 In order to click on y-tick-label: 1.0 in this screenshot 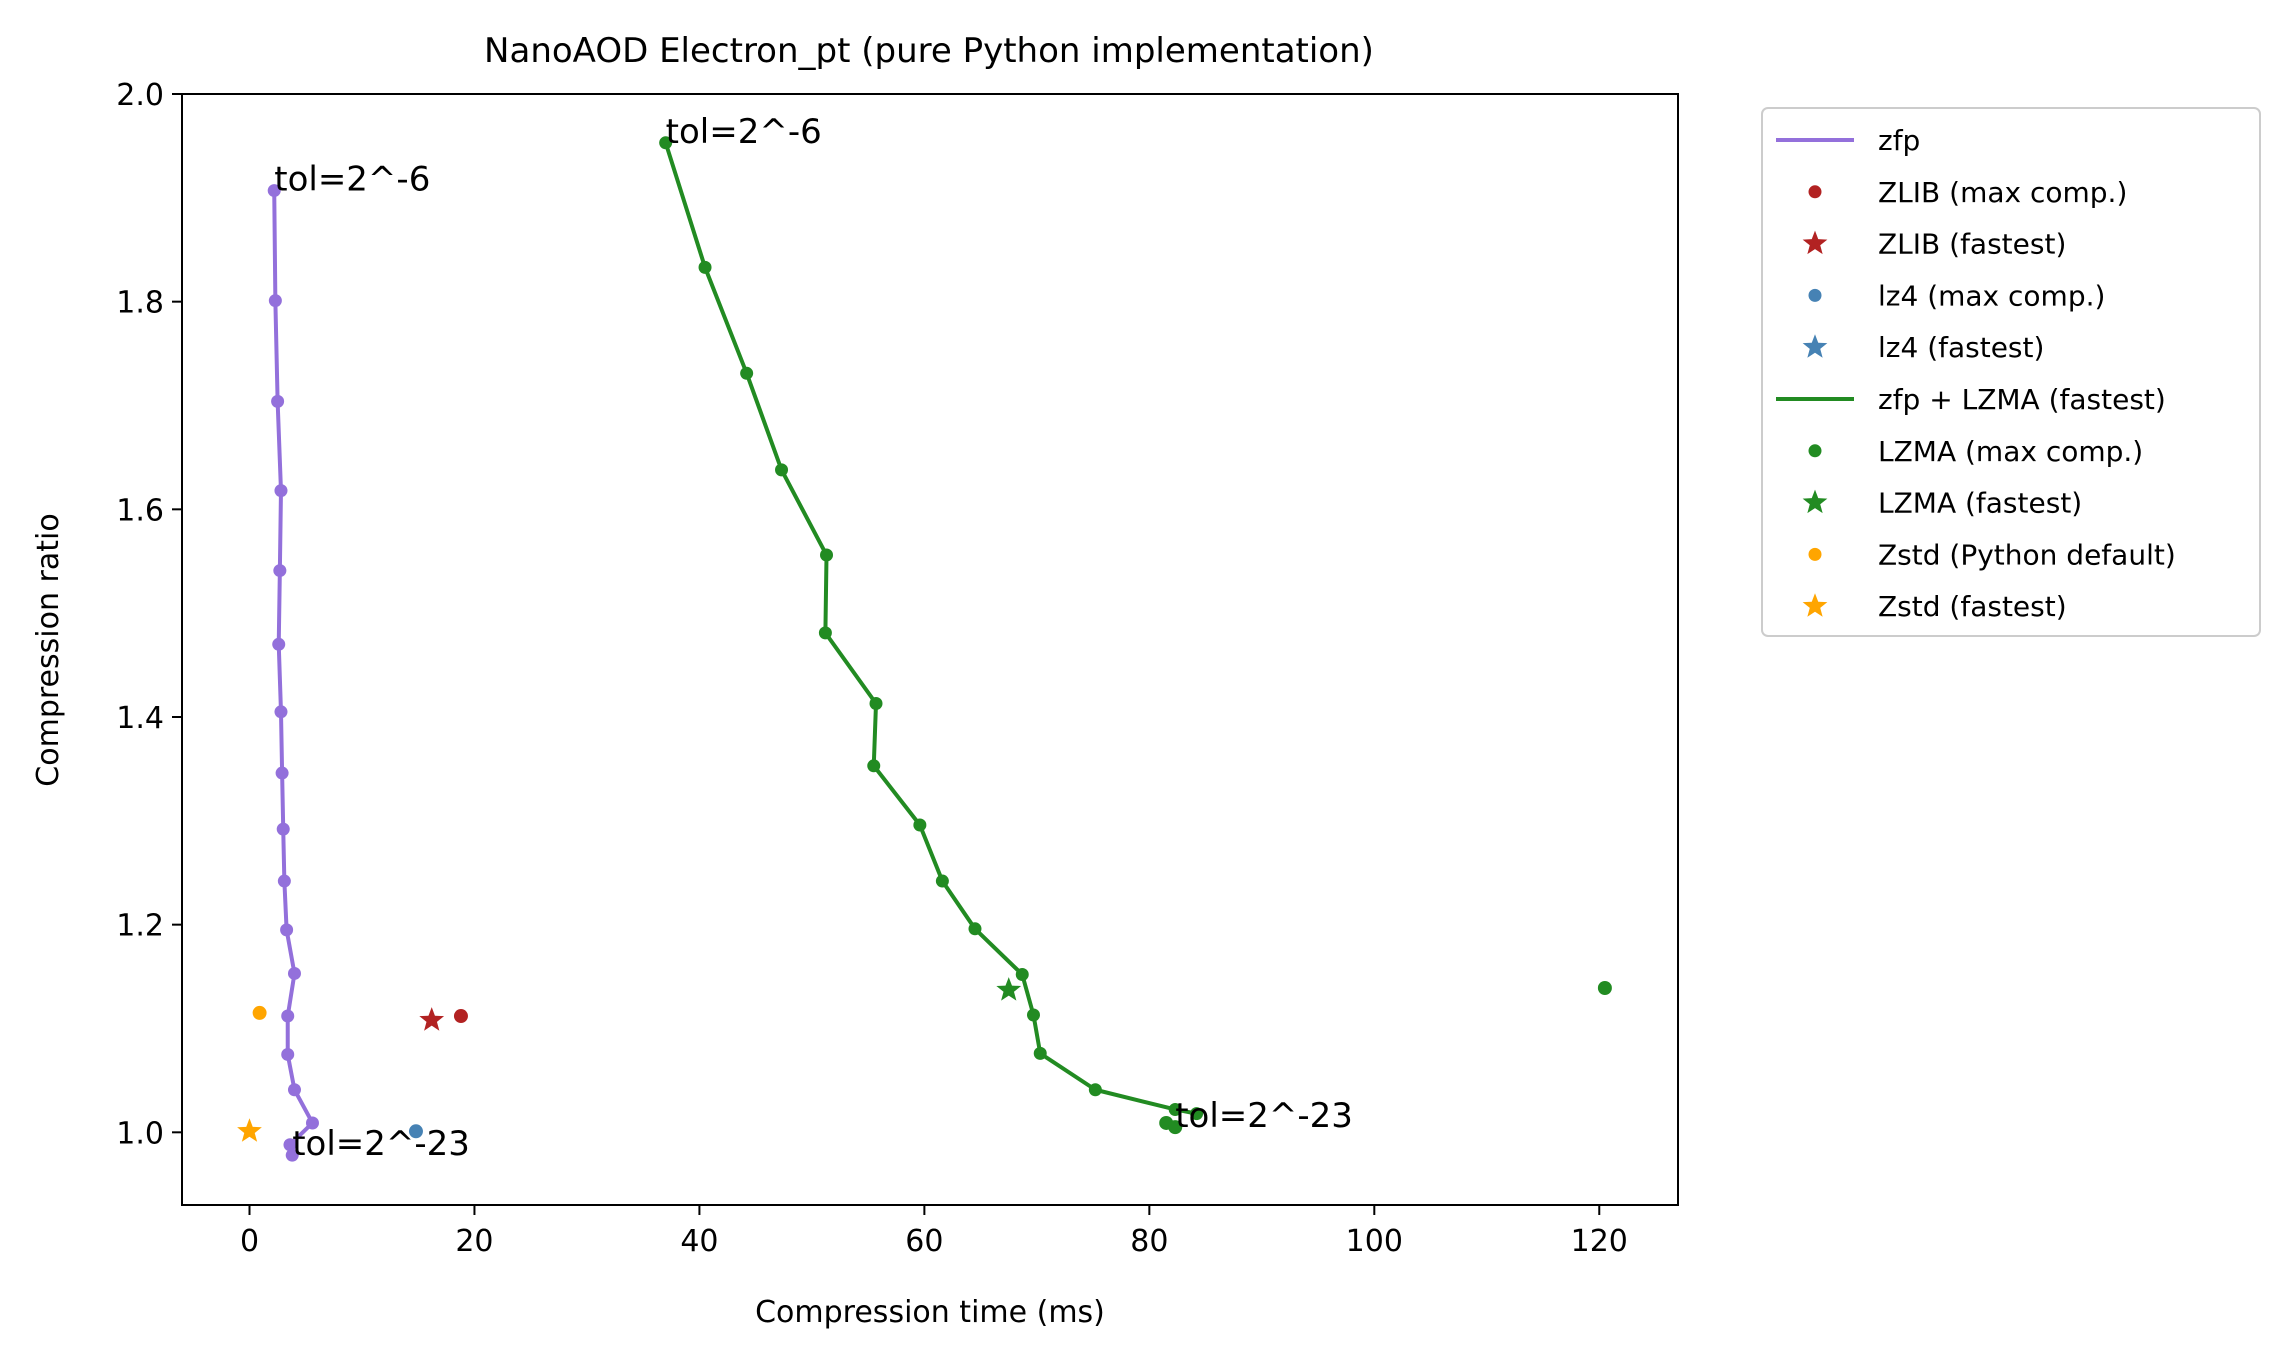, I will do `click(140, 1133)`.